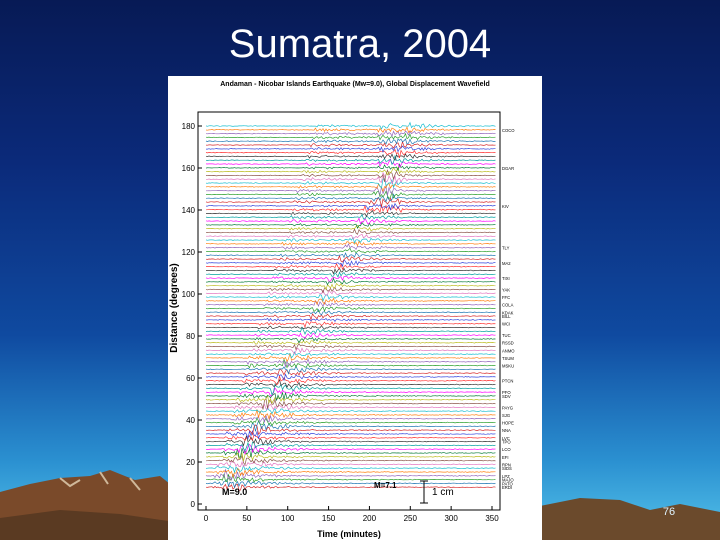 The height and width of the screenshot is (540, 720). I want to click on main-event-label: M=9.0, so click(234, 492).